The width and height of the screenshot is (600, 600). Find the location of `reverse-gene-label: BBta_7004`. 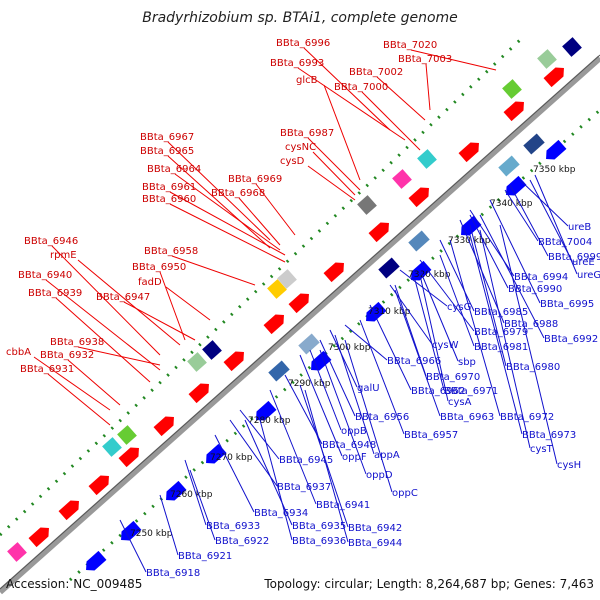

reverse-gene-label: BBta_7004 is located at coordinates (565, 242).